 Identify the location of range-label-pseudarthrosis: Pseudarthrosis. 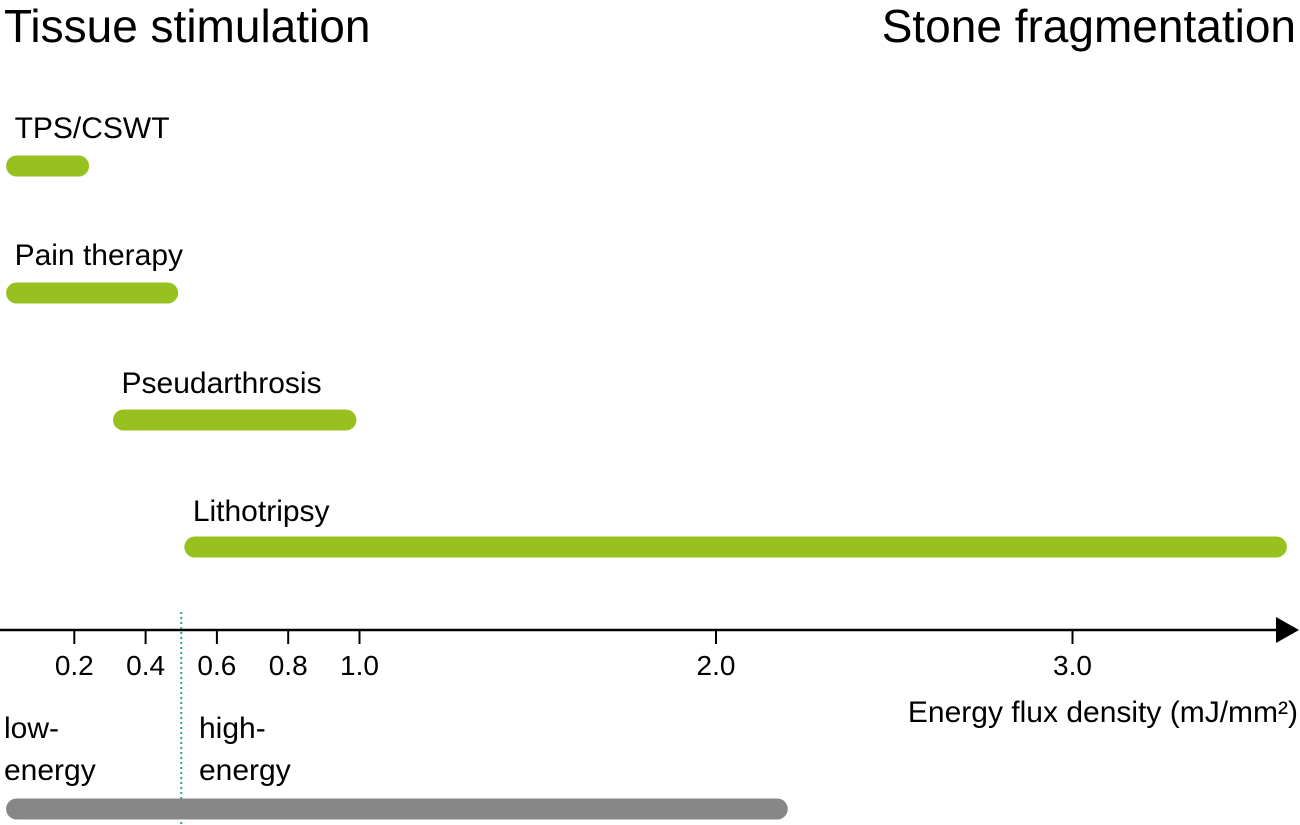
(222, 383).